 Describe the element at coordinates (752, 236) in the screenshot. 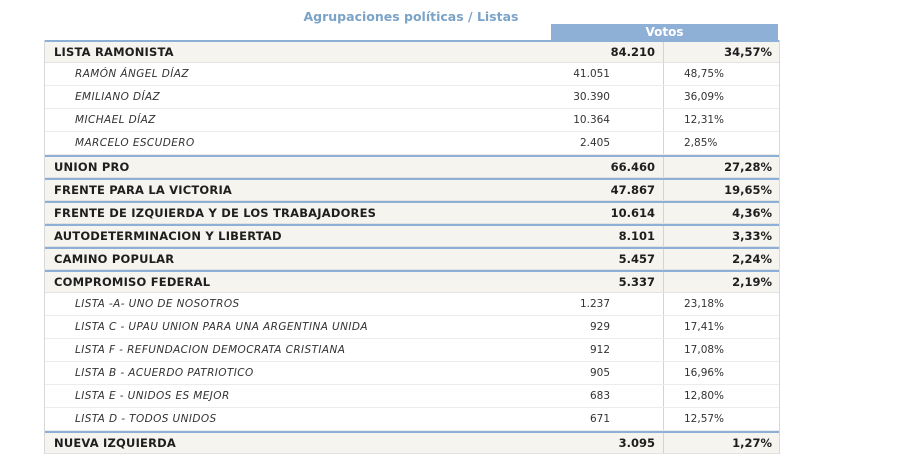

I see `percent-value: 3,33%` at that location.